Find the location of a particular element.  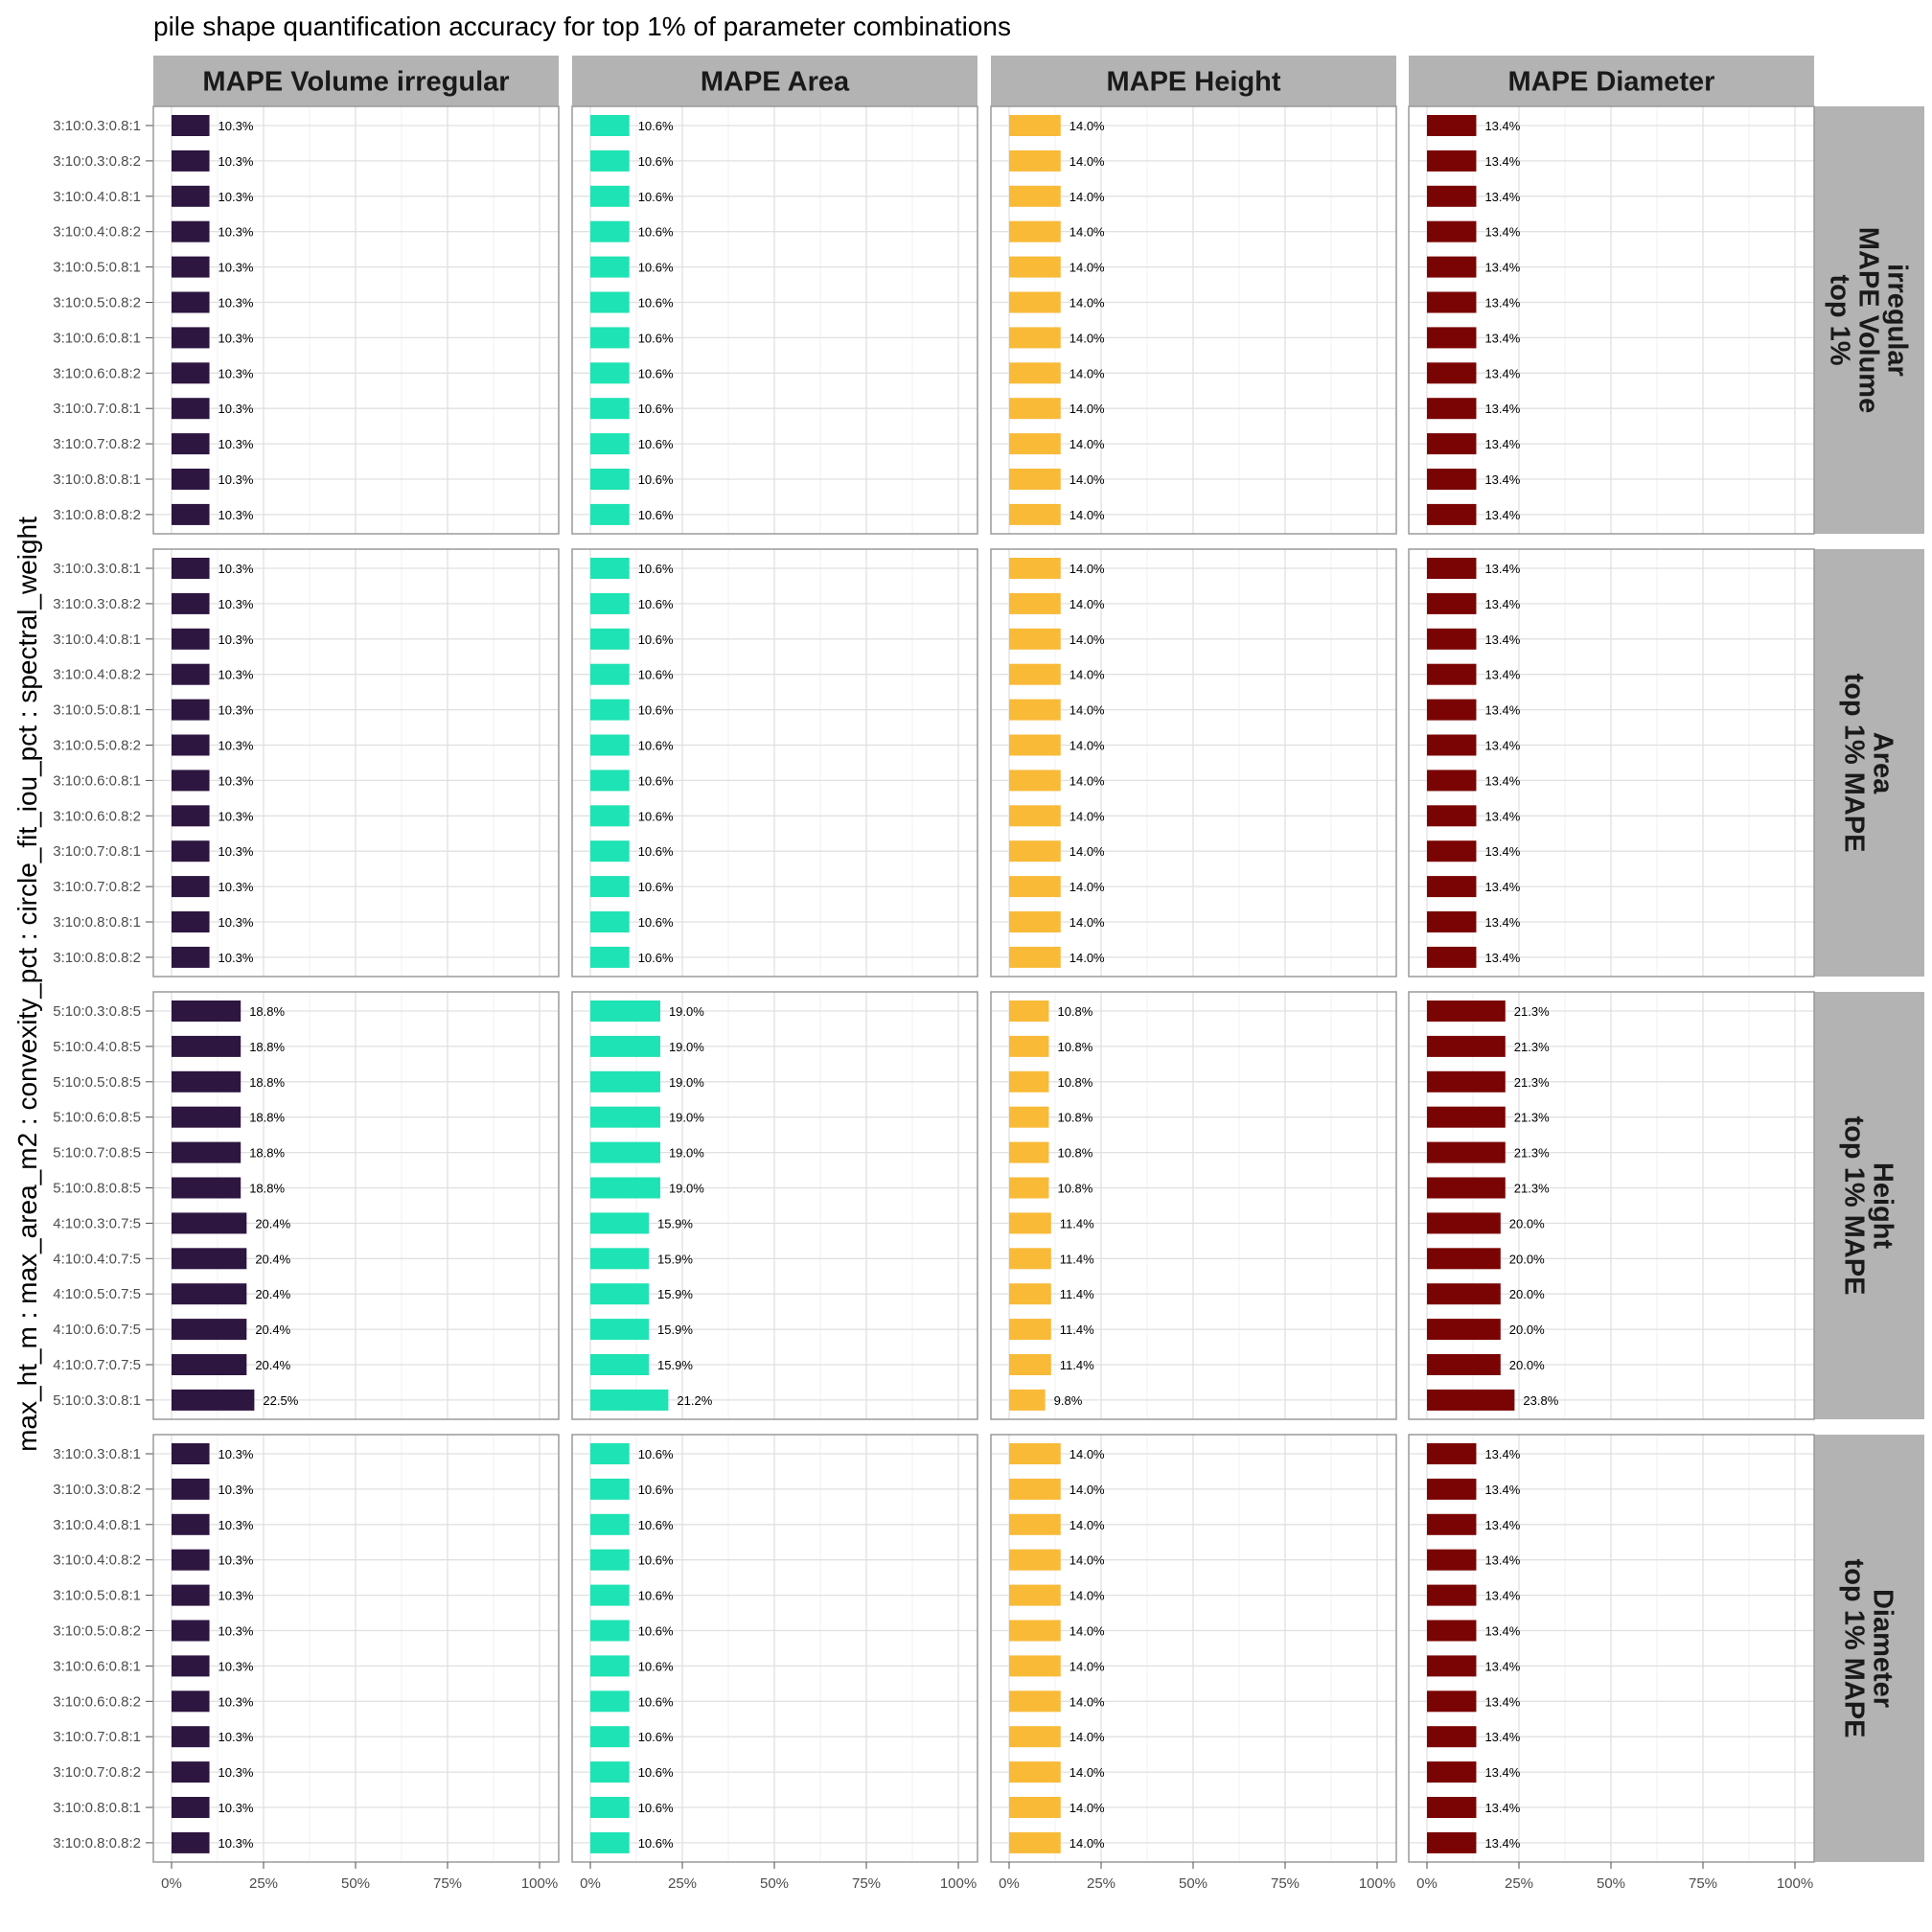

y-tick-label: 3:10:0.8:0.8:1 is located at coordinates (97, 480).